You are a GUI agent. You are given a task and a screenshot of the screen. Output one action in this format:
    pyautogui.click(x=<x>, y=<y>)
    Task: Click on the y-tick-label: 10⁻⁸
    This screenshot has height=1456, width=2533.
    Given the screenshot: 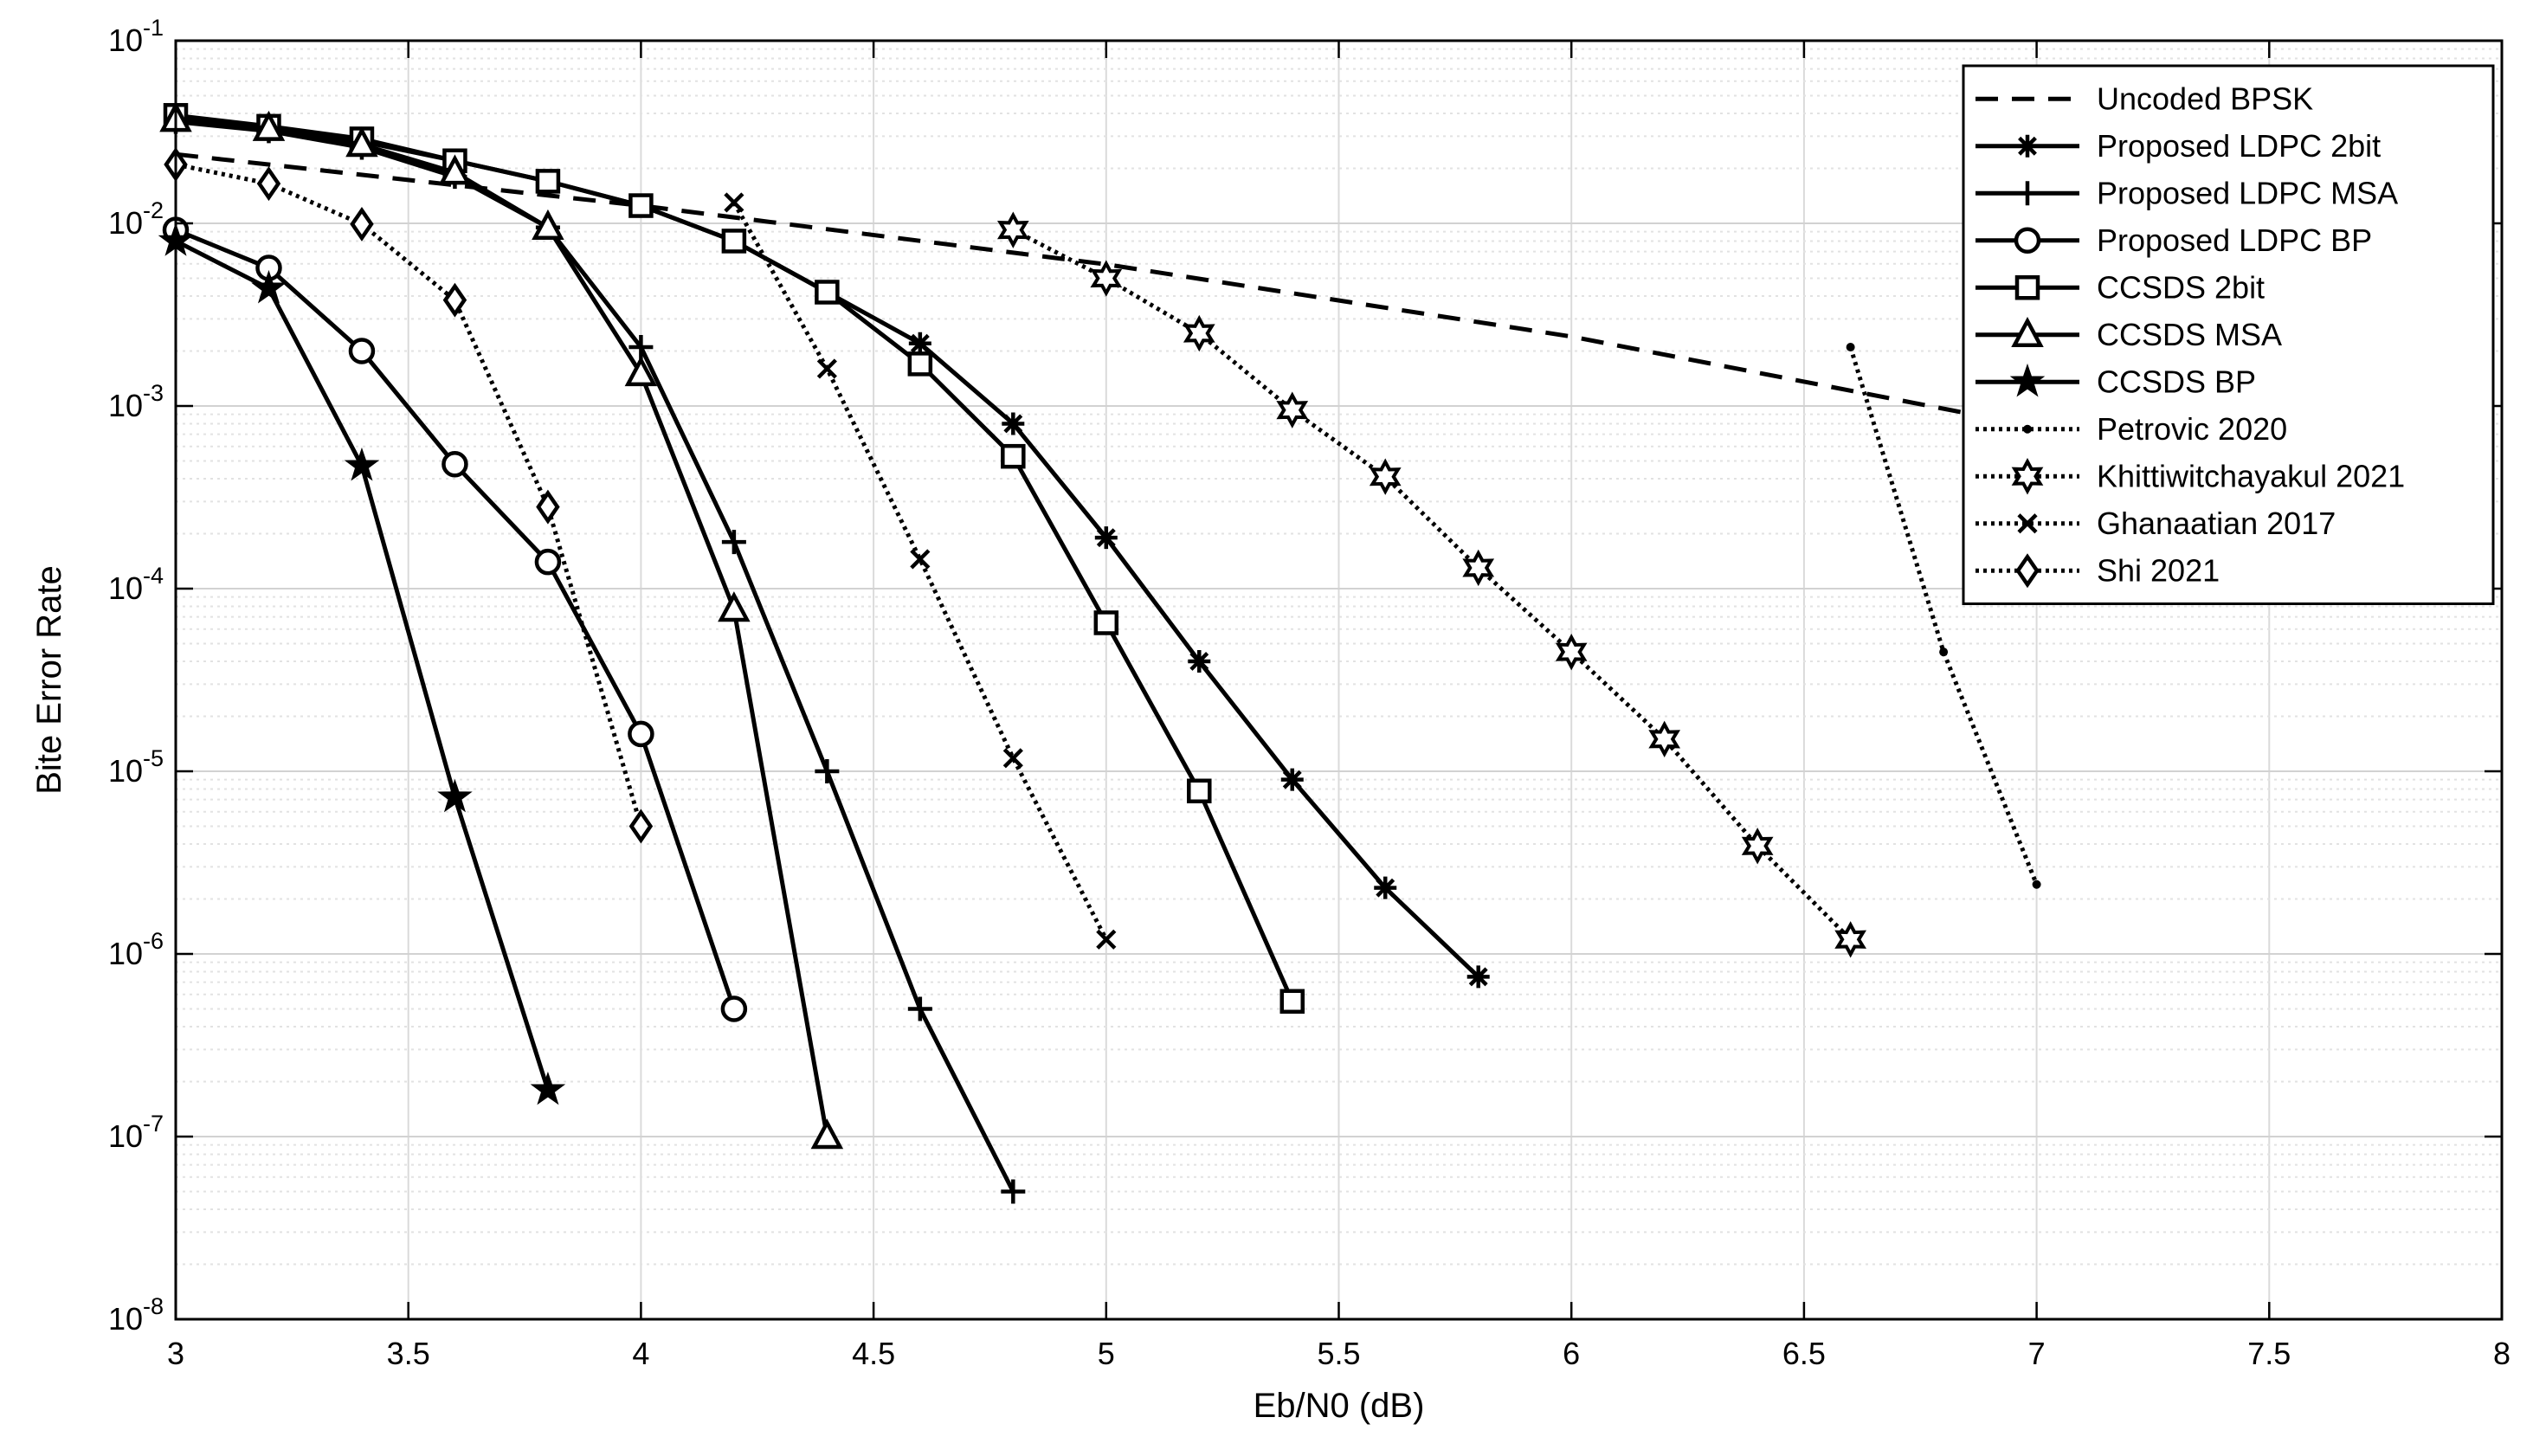 What is the action you would take?
    pyautogui.click(x=136, y=1315)
    